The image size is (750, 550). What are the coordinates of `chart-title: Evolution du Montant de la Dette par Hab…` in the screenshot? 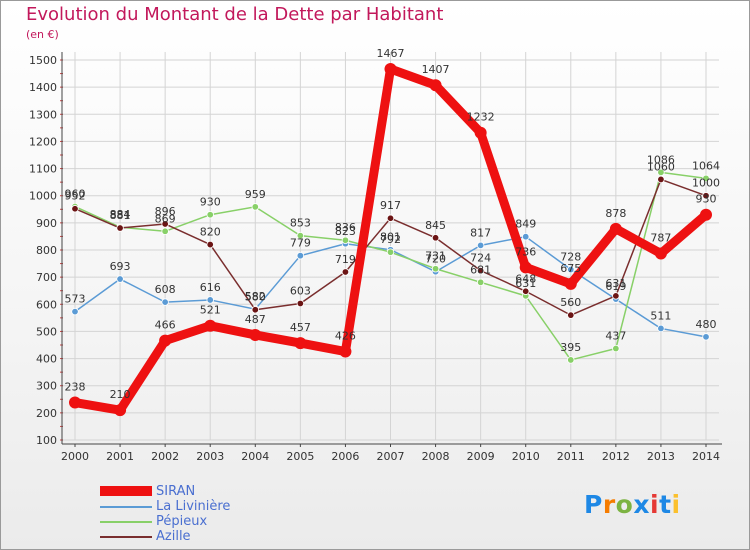 It's located at (235, 14).